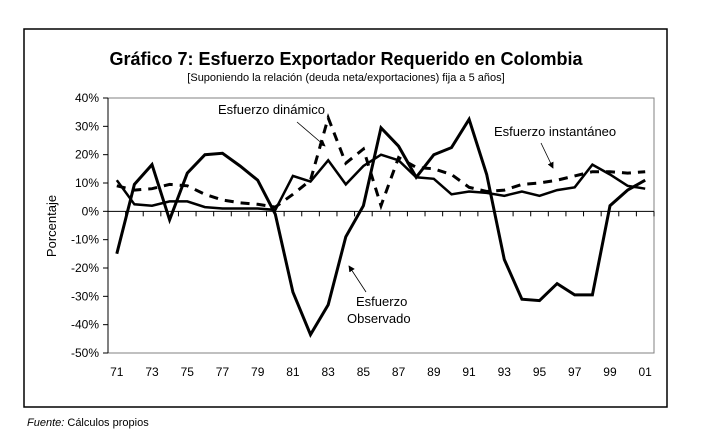 The width and height of the screenshot is (703, 443). I want to click on y-tick-label: -40%, so click(85, 325).